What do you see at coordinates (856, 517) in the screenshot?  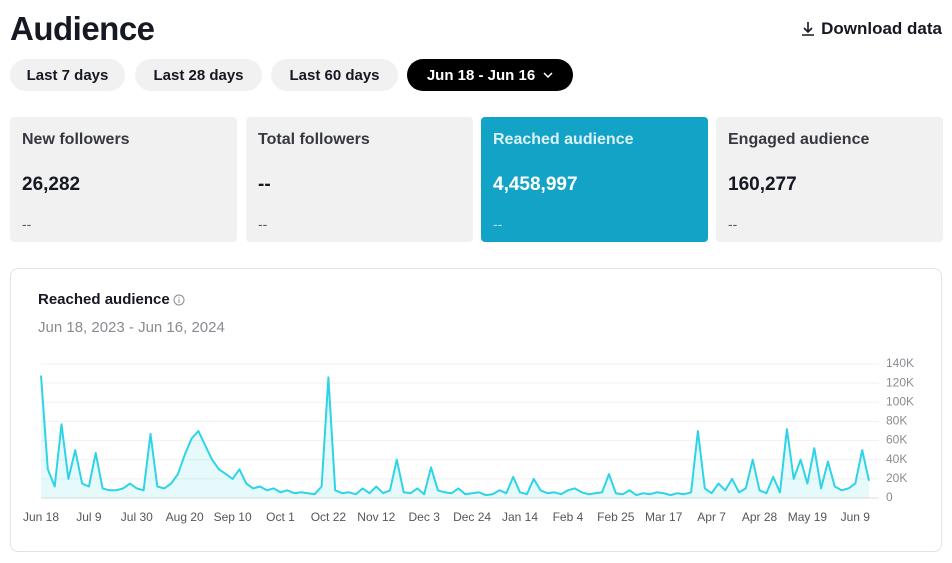 I see `x-tick-label: Jun 9` at bounding box center [856, 517].